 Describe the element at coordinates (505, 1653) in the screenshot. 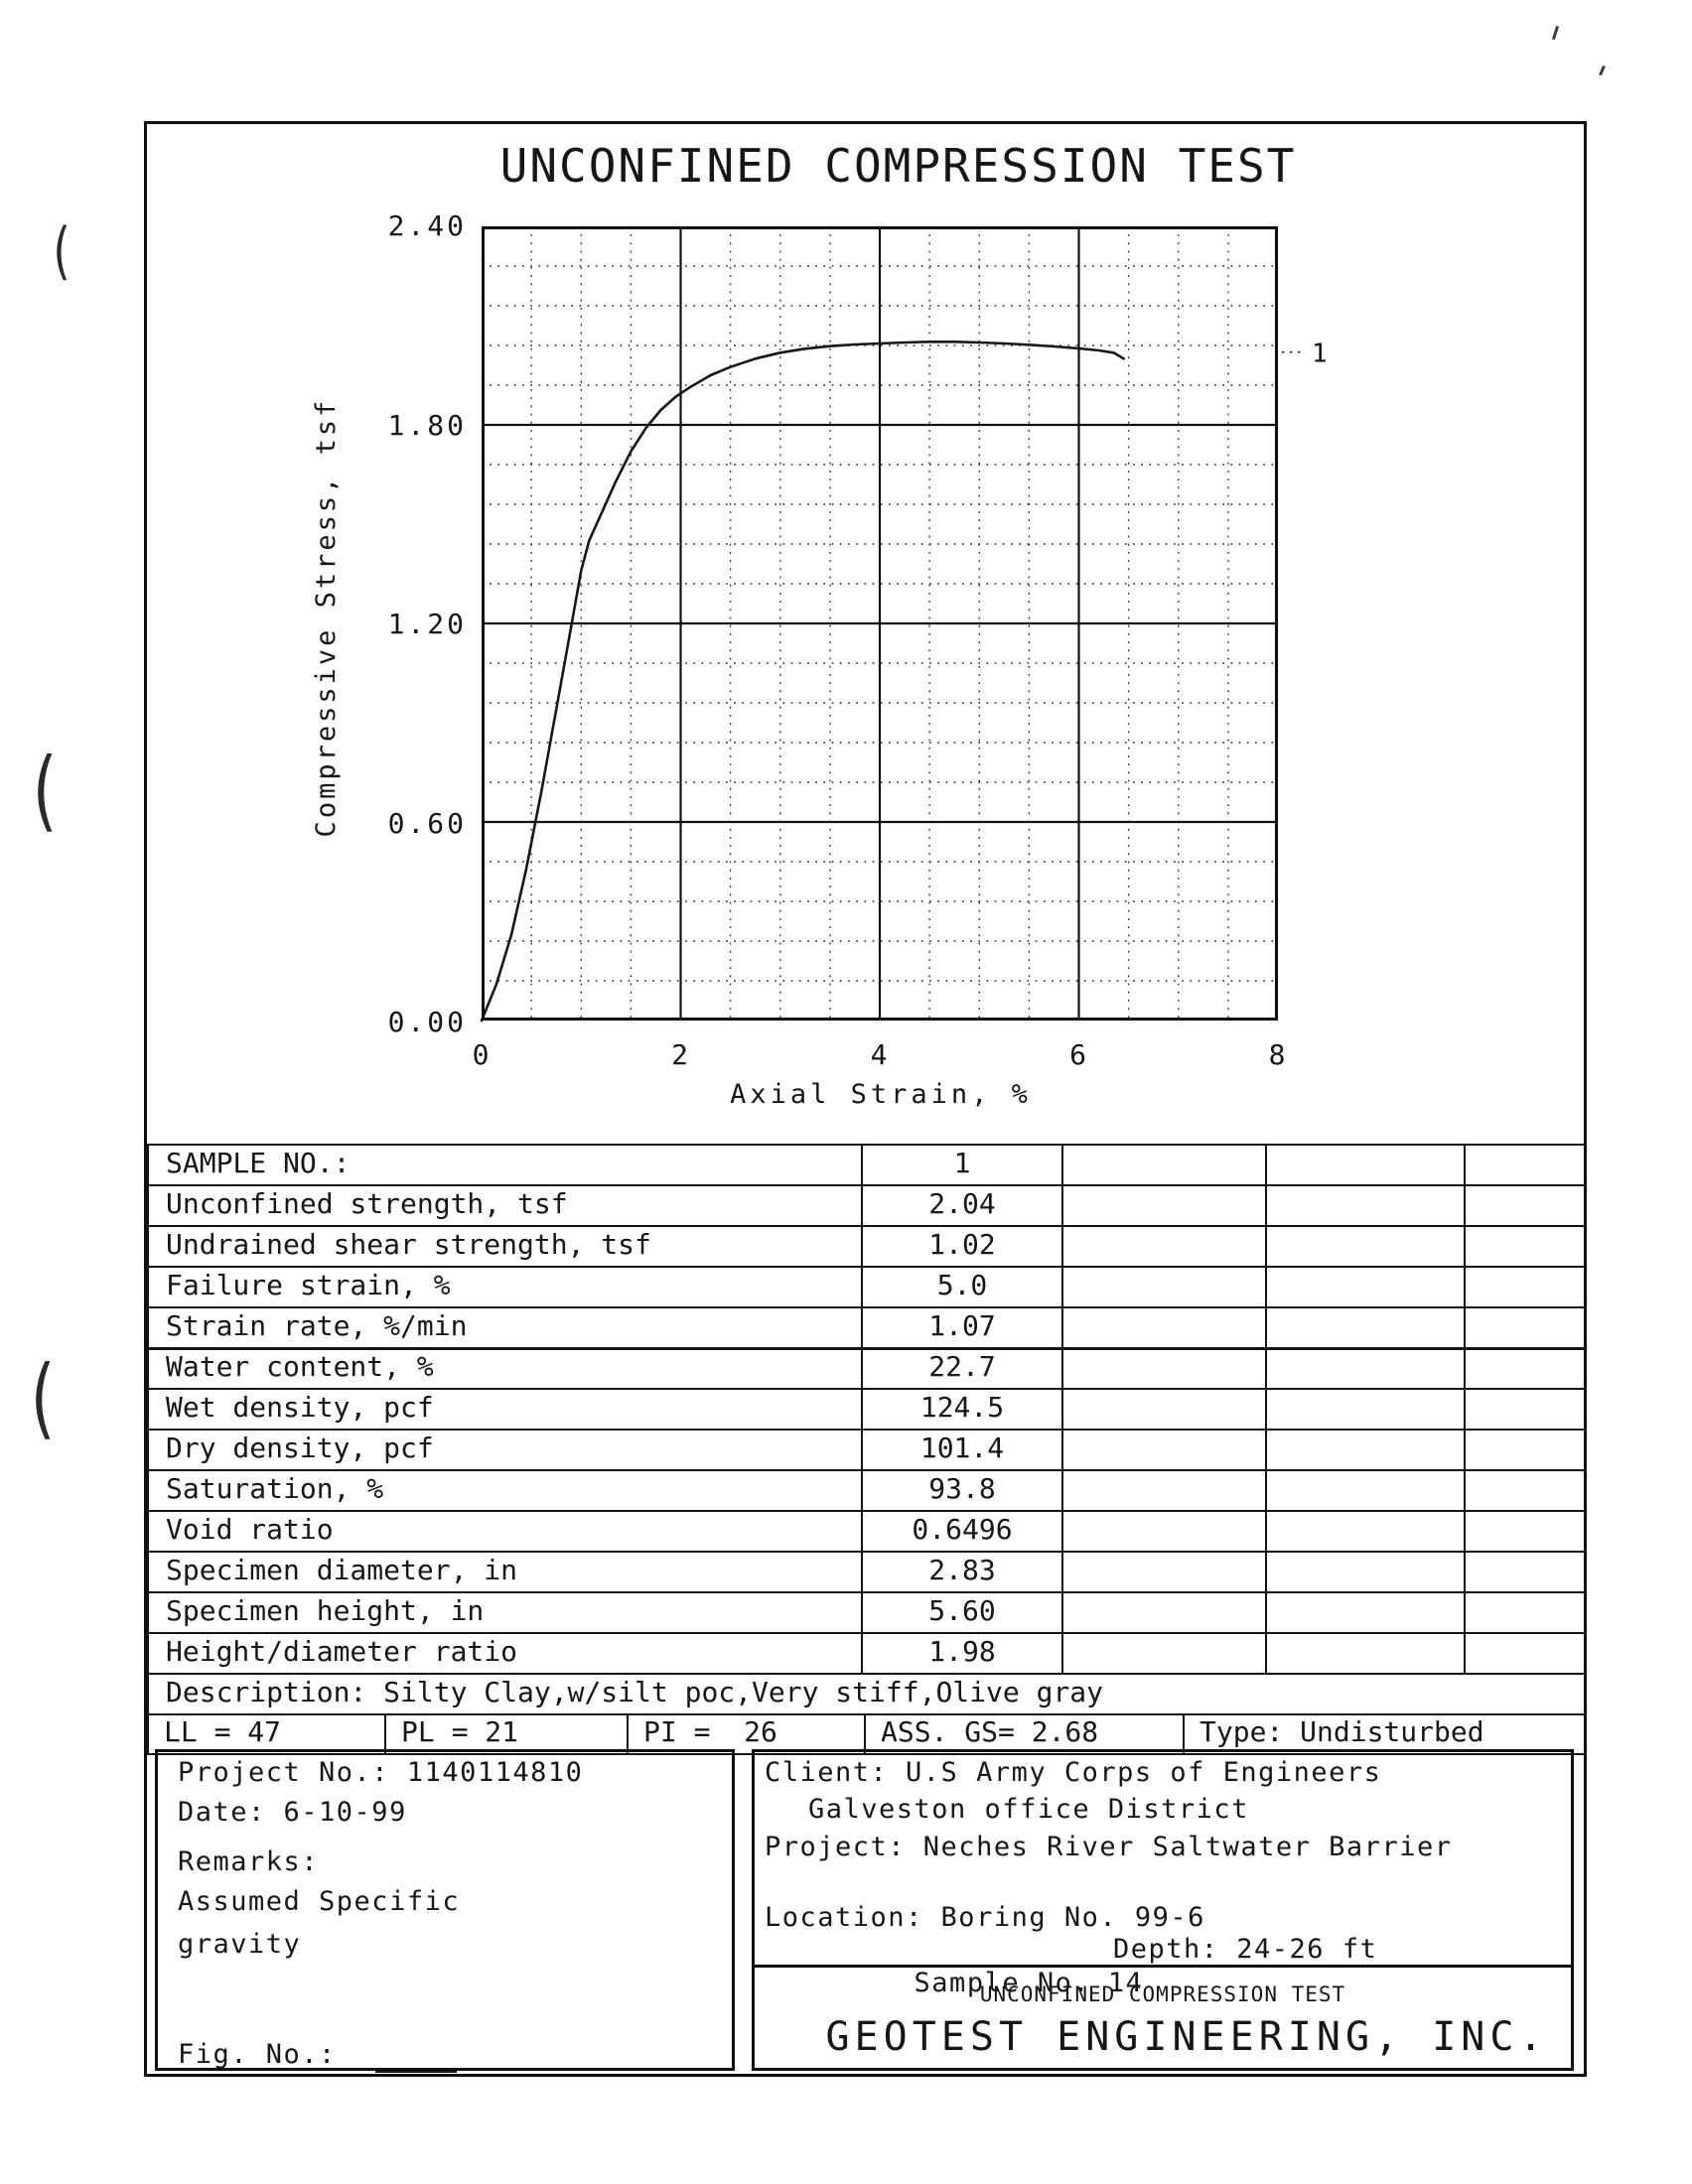

I see `row-label: Height/diameter ratio` at that location.